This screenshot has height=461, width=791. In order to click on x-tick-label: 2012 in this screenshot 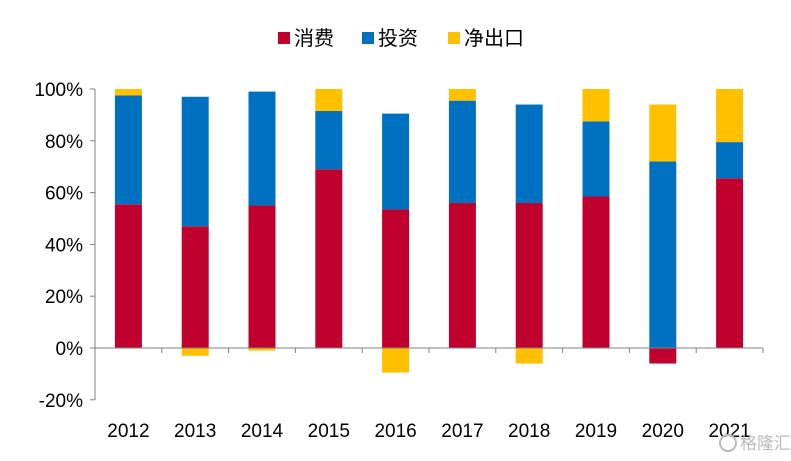, I will do `click(128, 431)`.